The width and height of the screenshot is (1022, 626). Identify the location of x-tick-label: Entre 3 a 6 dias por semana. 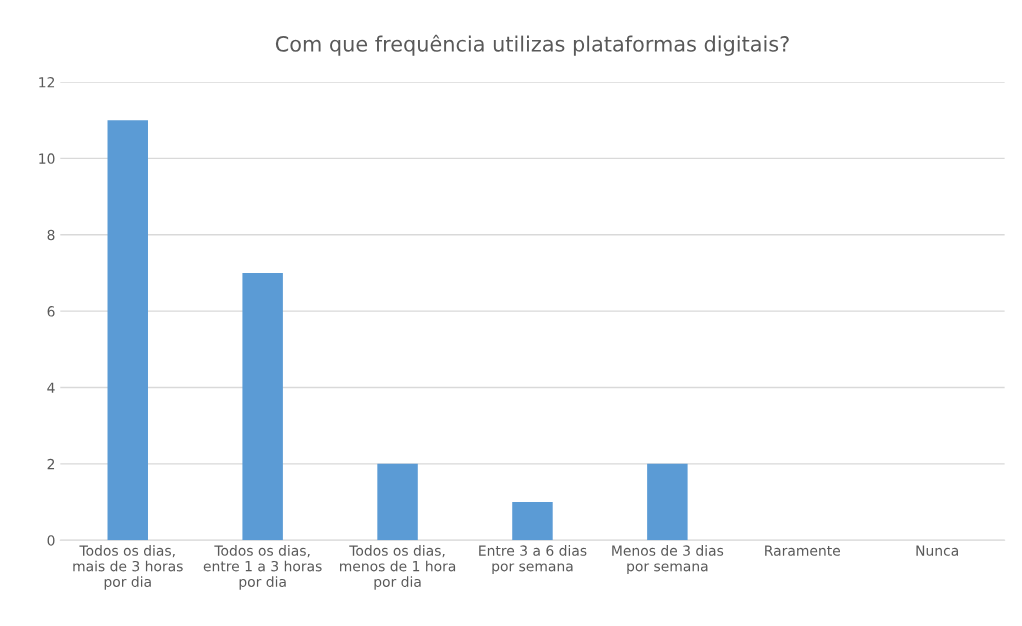
(533, 560).